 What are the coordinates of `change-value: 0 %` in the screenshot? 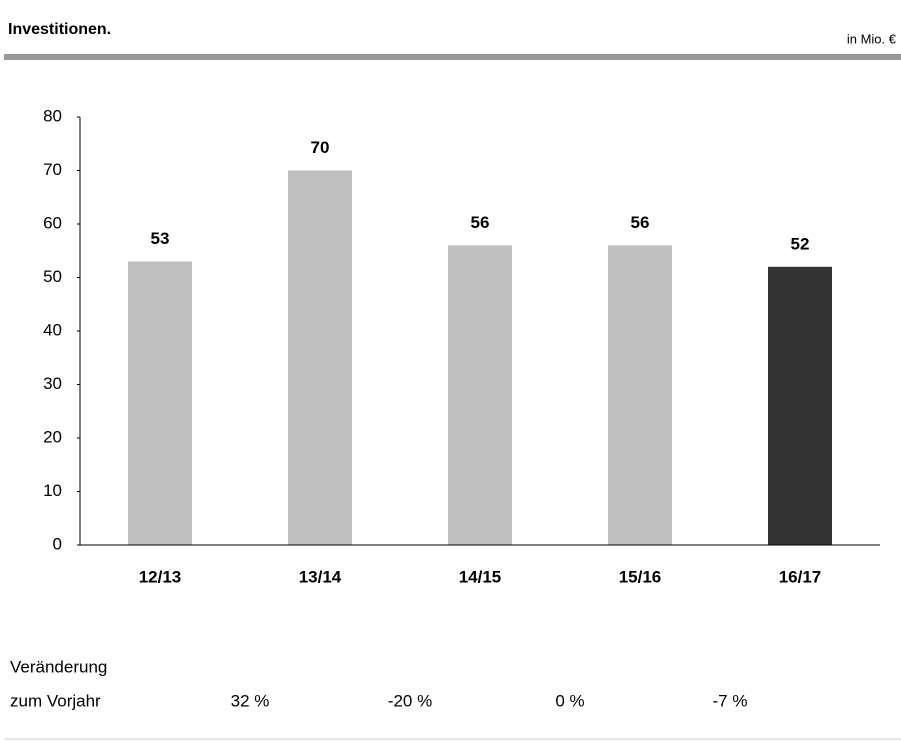 It's located at (569, 700).